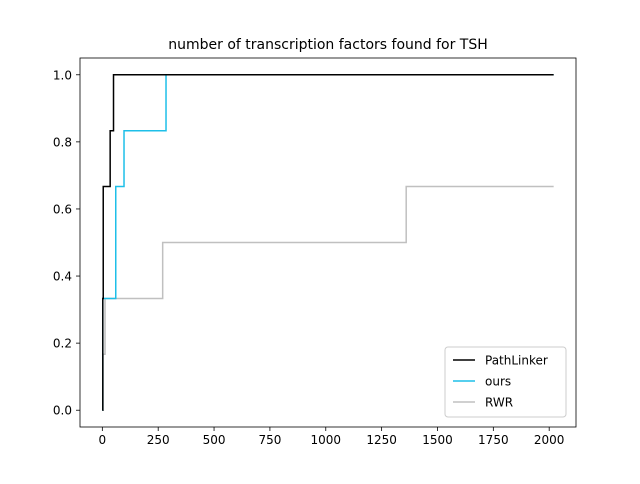 The image size is (640, 484). What do you see at coordinates (498, 382) in the screenshot?
I see `legend-label-ours: ours` at bounding box center [498, 382].